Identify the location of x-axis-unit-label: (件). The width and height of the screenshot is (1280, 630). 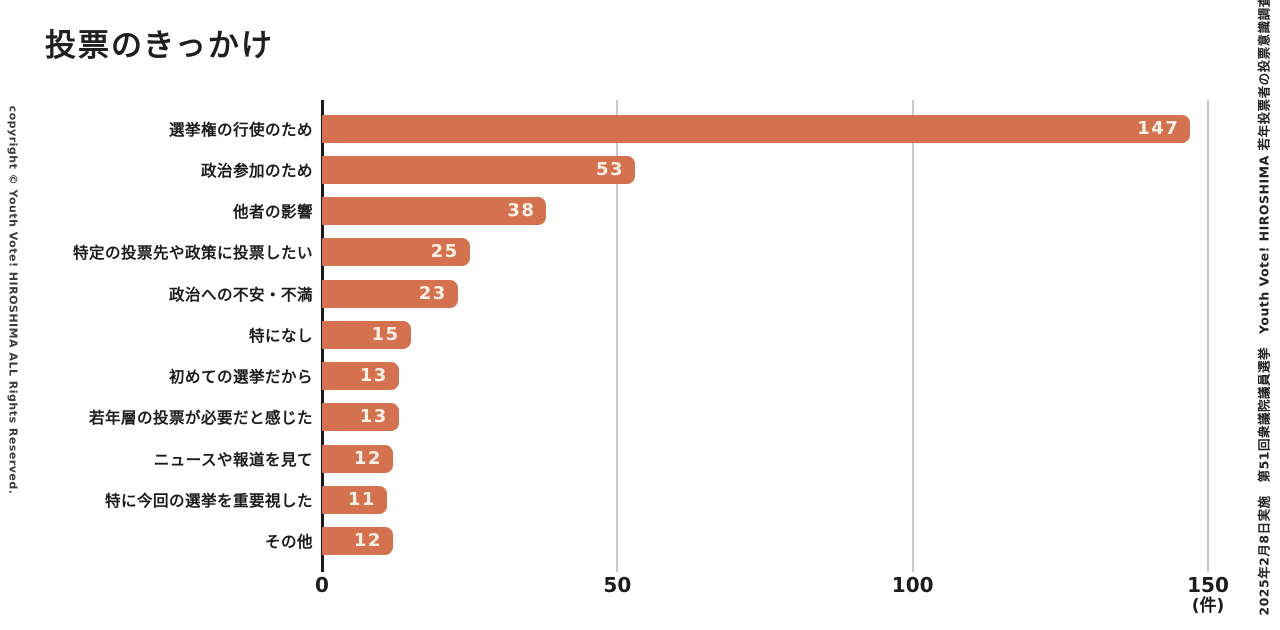
(1208, 606).